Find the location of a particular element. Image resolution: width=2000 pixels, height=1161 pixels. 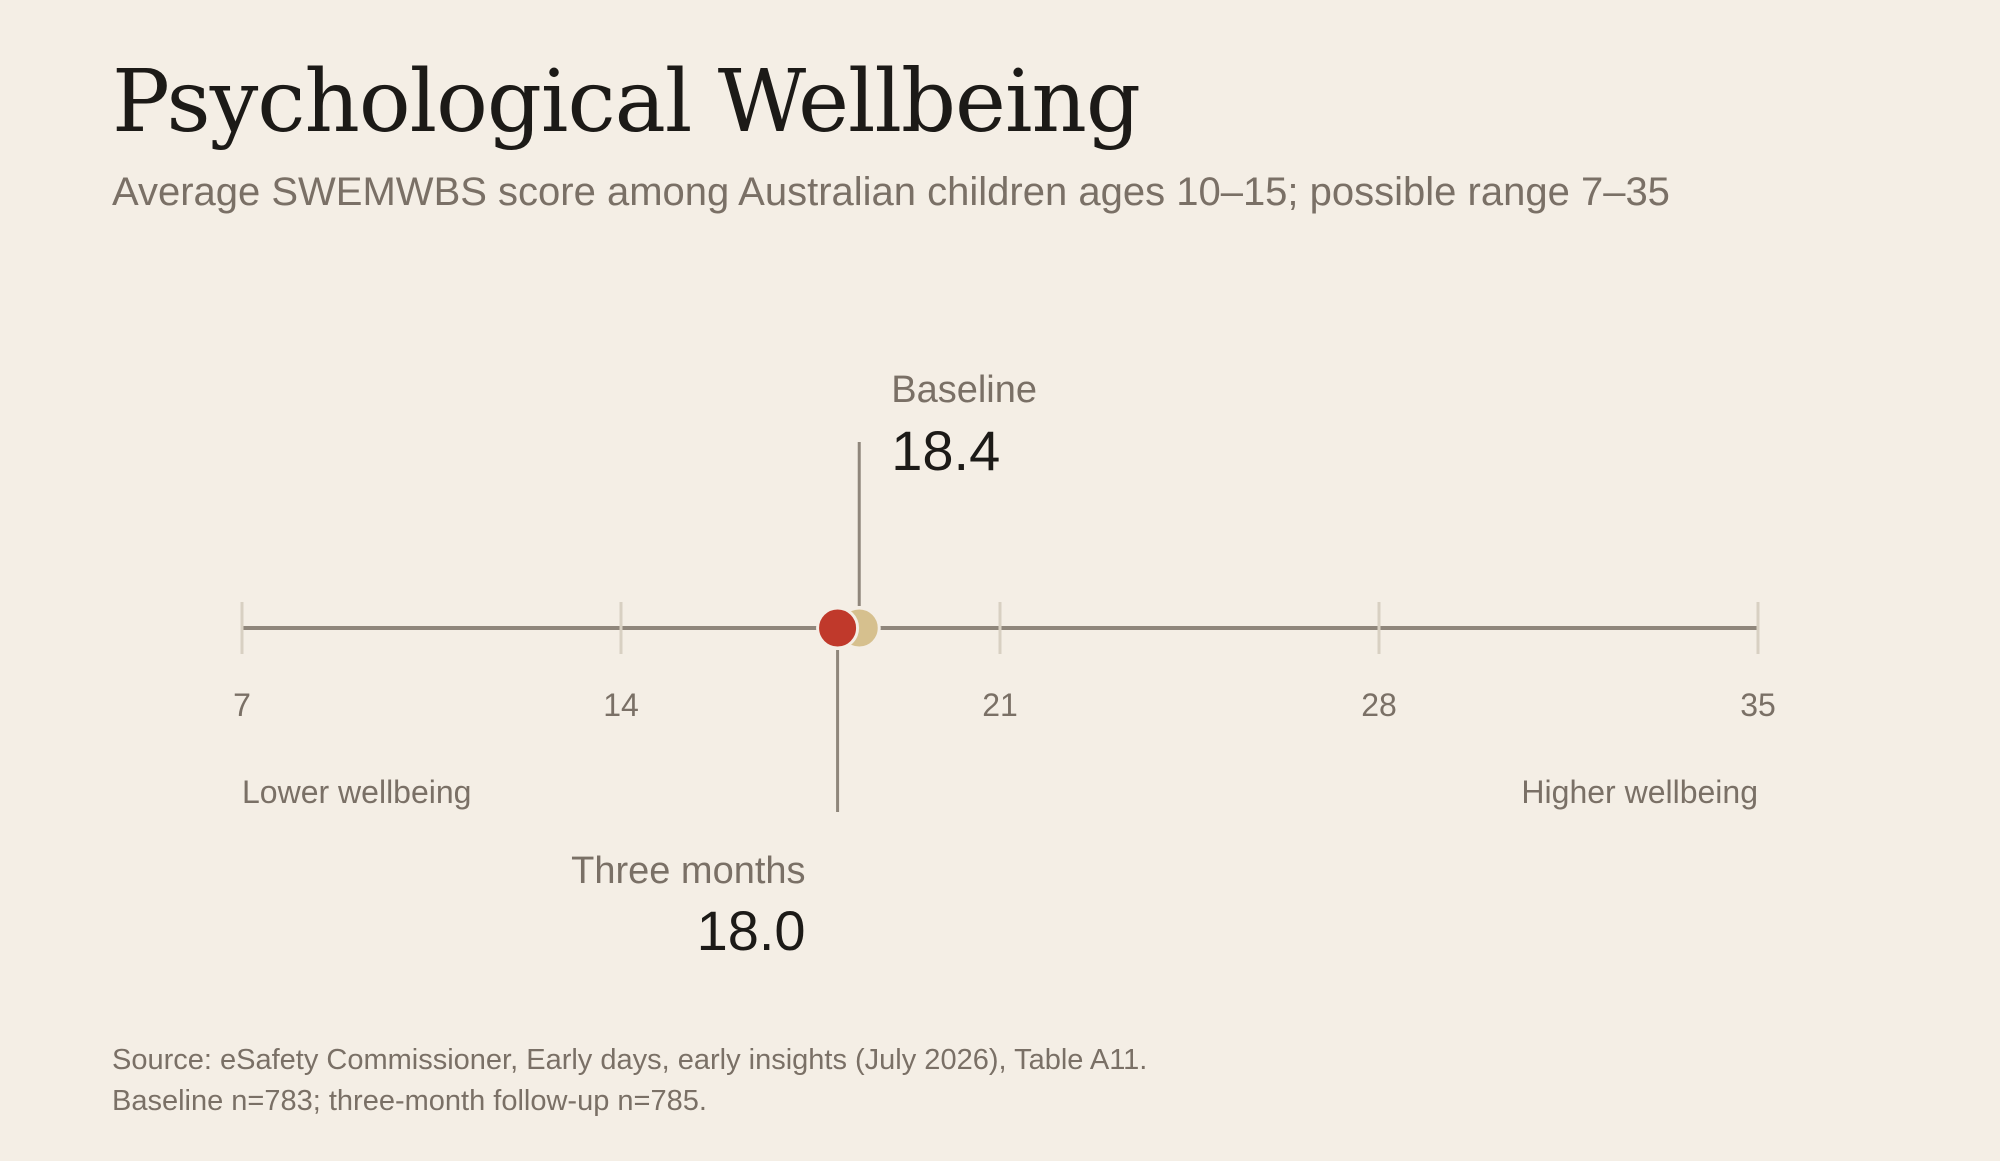

higher-wellbeing-label: Higher wellbeing is located at coordinates (1639, 792).